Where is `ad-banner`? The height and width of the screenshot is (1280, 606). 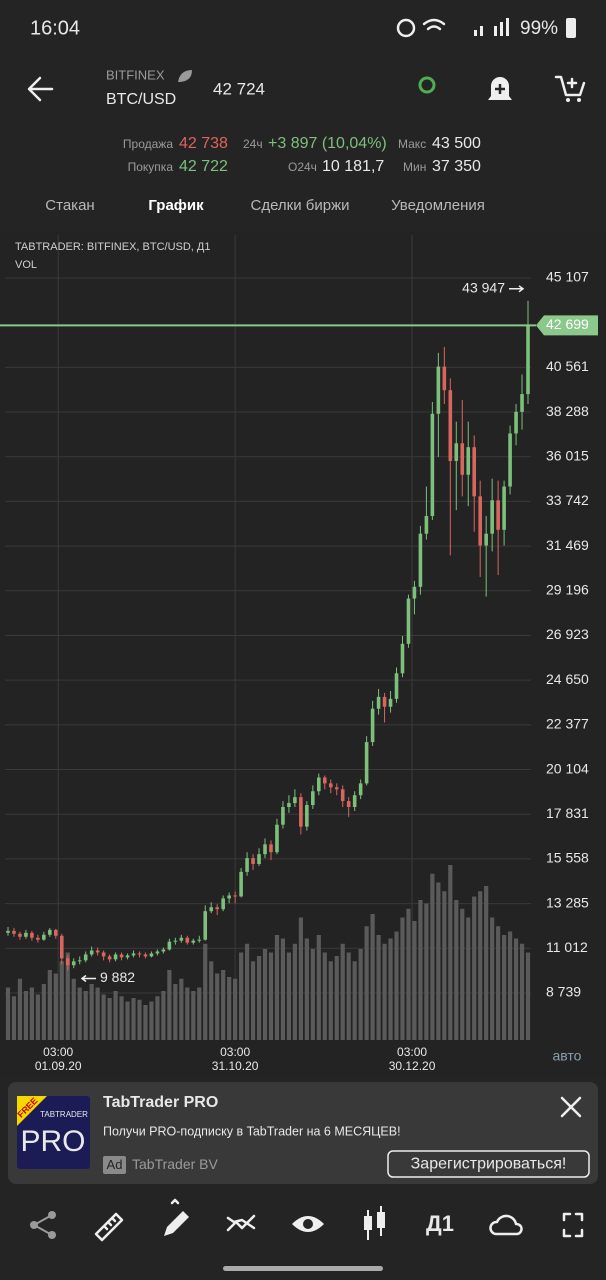 ad-banner is located at coordinates (303, 1133).